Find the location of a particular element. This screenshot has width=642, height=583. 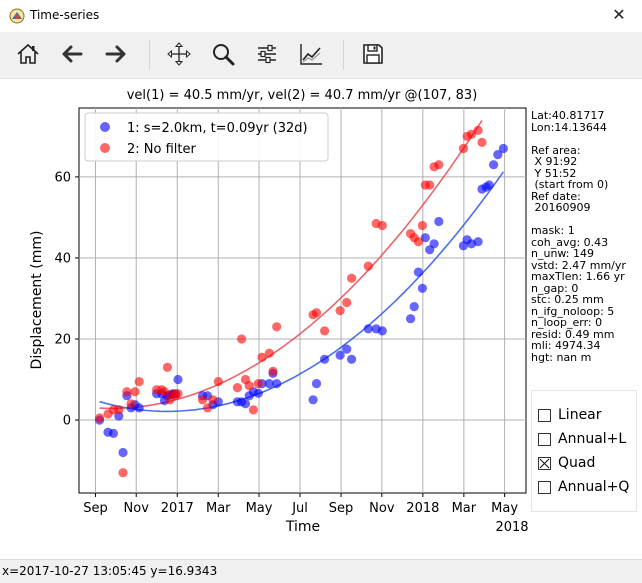

checkbox-linear is located at coordinates (544, 415).